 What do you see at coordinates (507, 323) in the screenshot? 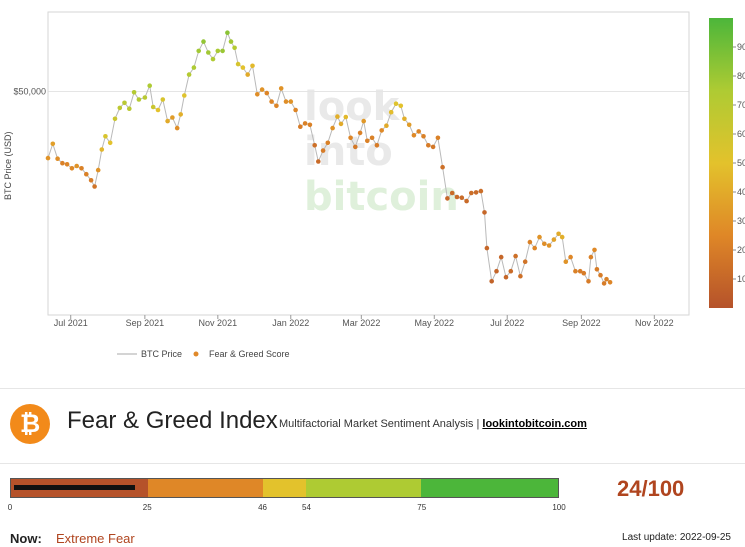
I see `x-tick-label: Jul 2022` at bounding box center [507, 323].